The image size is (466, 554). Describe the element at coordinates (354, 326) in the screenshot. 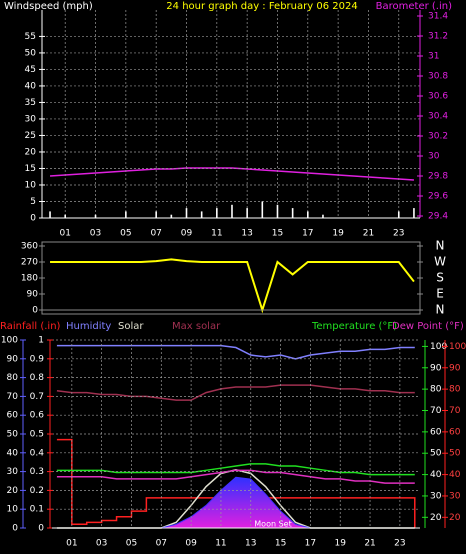

I see `legend-label: Temperature (°F)` at that location.